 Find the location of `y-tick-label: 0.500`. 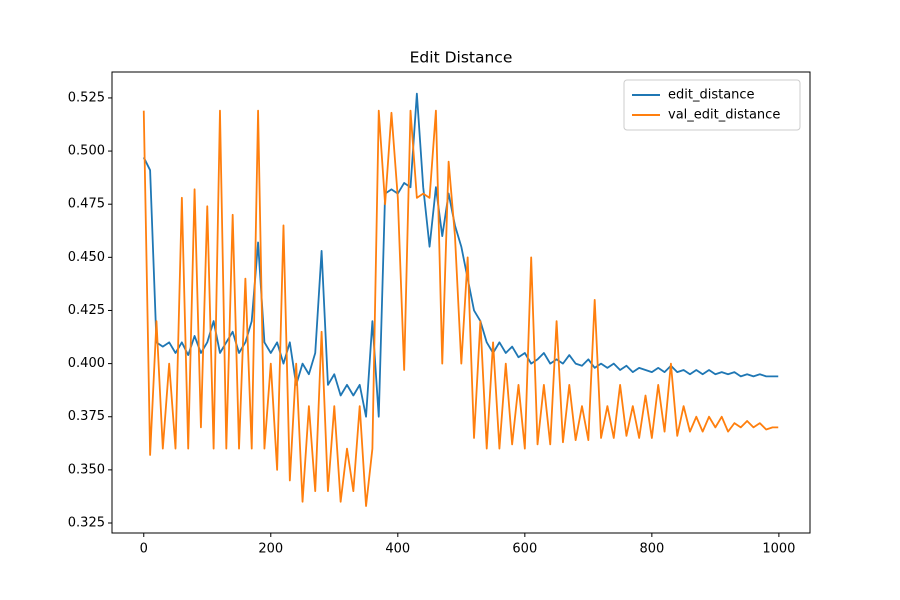

y-tick-label: 0.500 is located at coordinates (86, 151).